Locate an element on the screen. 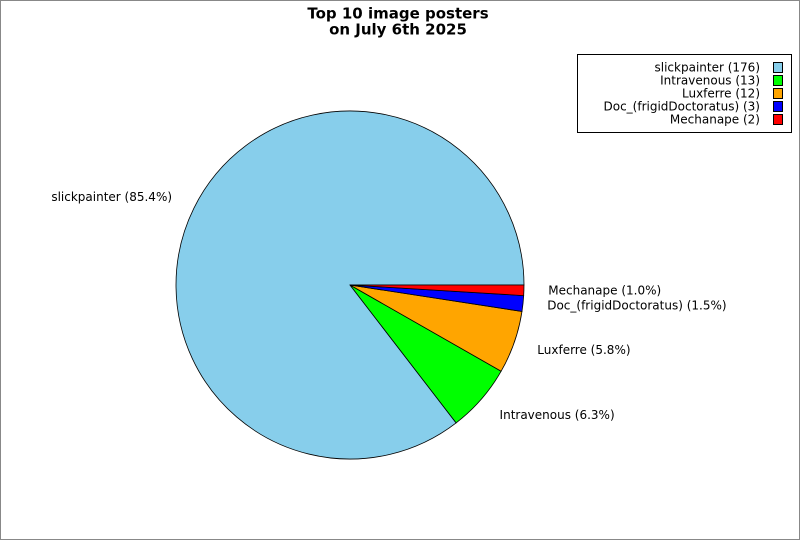 This screenshot has height=540, width=800. slice-label: Luxferre (5.8%) is located at coordinates (583, 350).